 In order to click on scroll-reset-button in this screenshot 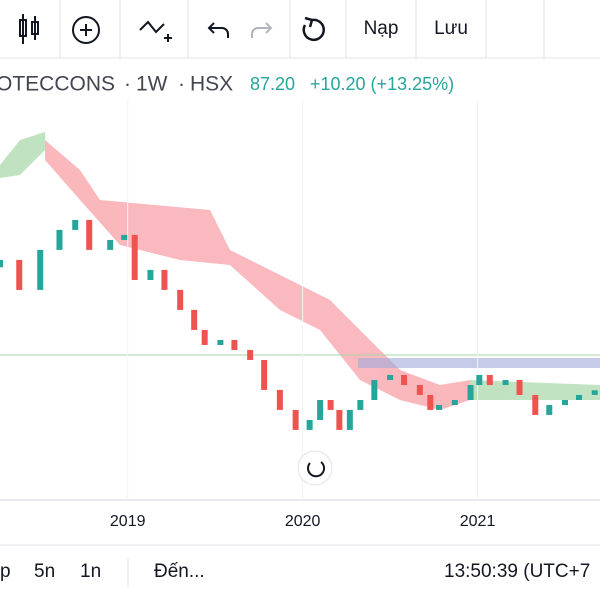, I will do `click(315, 468)`.